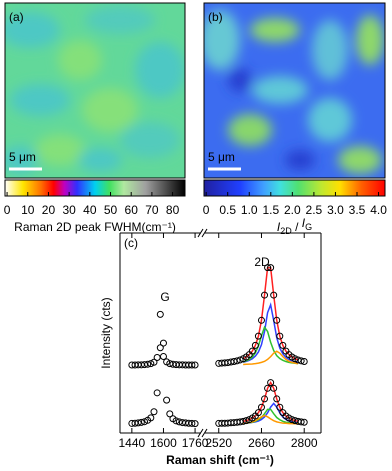 The image size is (392, 471). What do you see at coordinates (132, 443) in the screenshot?
I see `x-tick-label: 1440` at bounding box center [132, 443].